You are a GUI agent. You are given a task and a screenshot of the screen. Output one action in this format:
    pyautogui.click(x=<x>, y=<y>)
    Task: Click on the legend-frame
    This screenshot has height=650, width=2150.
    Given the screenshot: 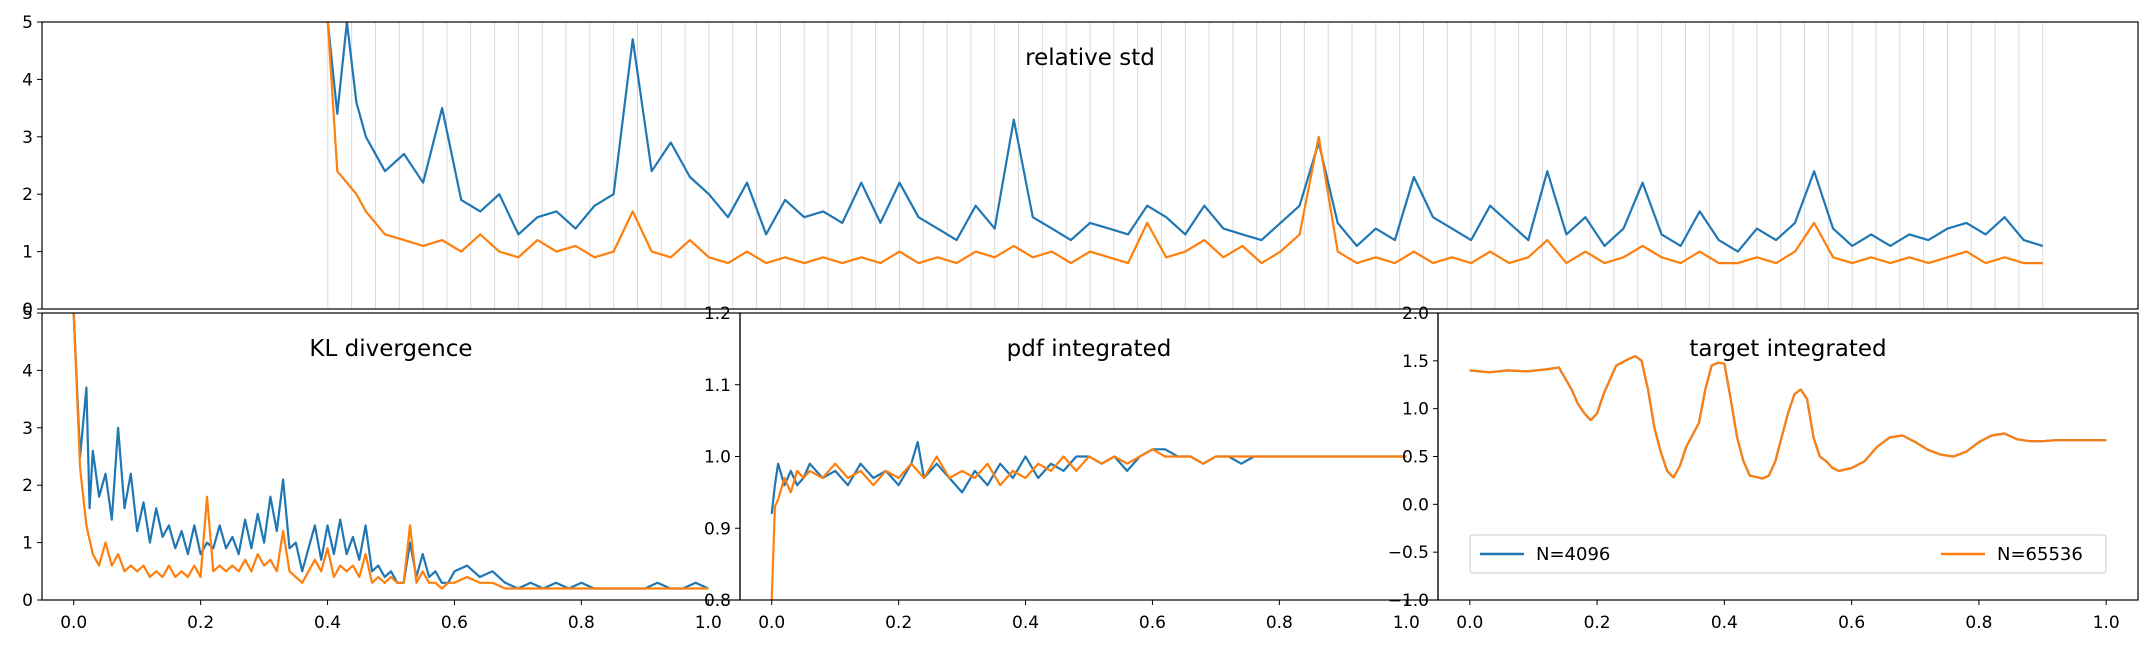 What is the action you would take?
    pyautogui.click(x=1788, y=554)
    